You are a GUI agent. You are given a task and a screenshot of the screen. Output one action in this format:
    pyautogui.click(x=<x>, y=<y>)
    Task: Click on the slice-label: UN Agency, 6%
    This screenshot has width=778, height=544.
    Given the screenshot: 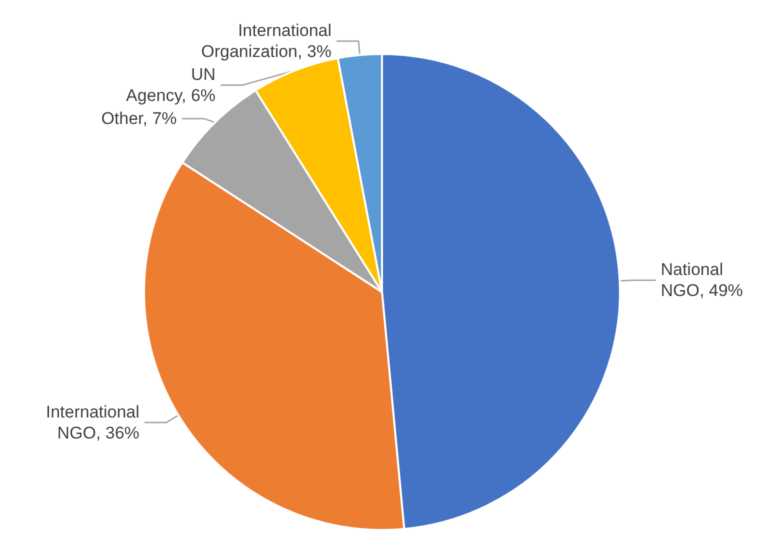 What is the action you would take?
    pyautogui.click(x=171, y=85)
    